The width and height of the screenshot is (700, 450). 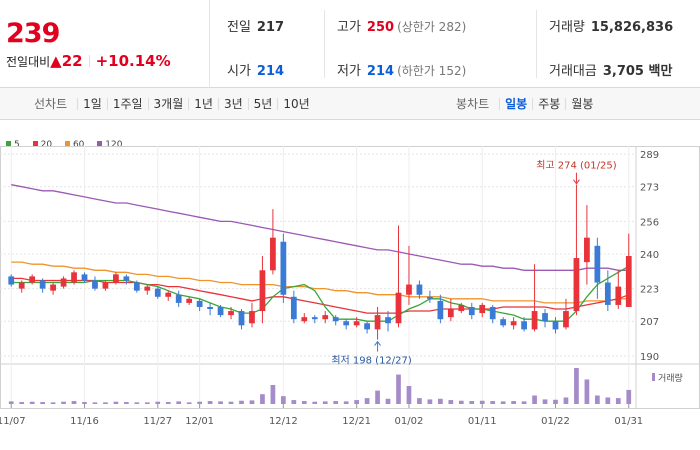 I want to click on period-weekly: 주봉, so click(x=548, y=104).